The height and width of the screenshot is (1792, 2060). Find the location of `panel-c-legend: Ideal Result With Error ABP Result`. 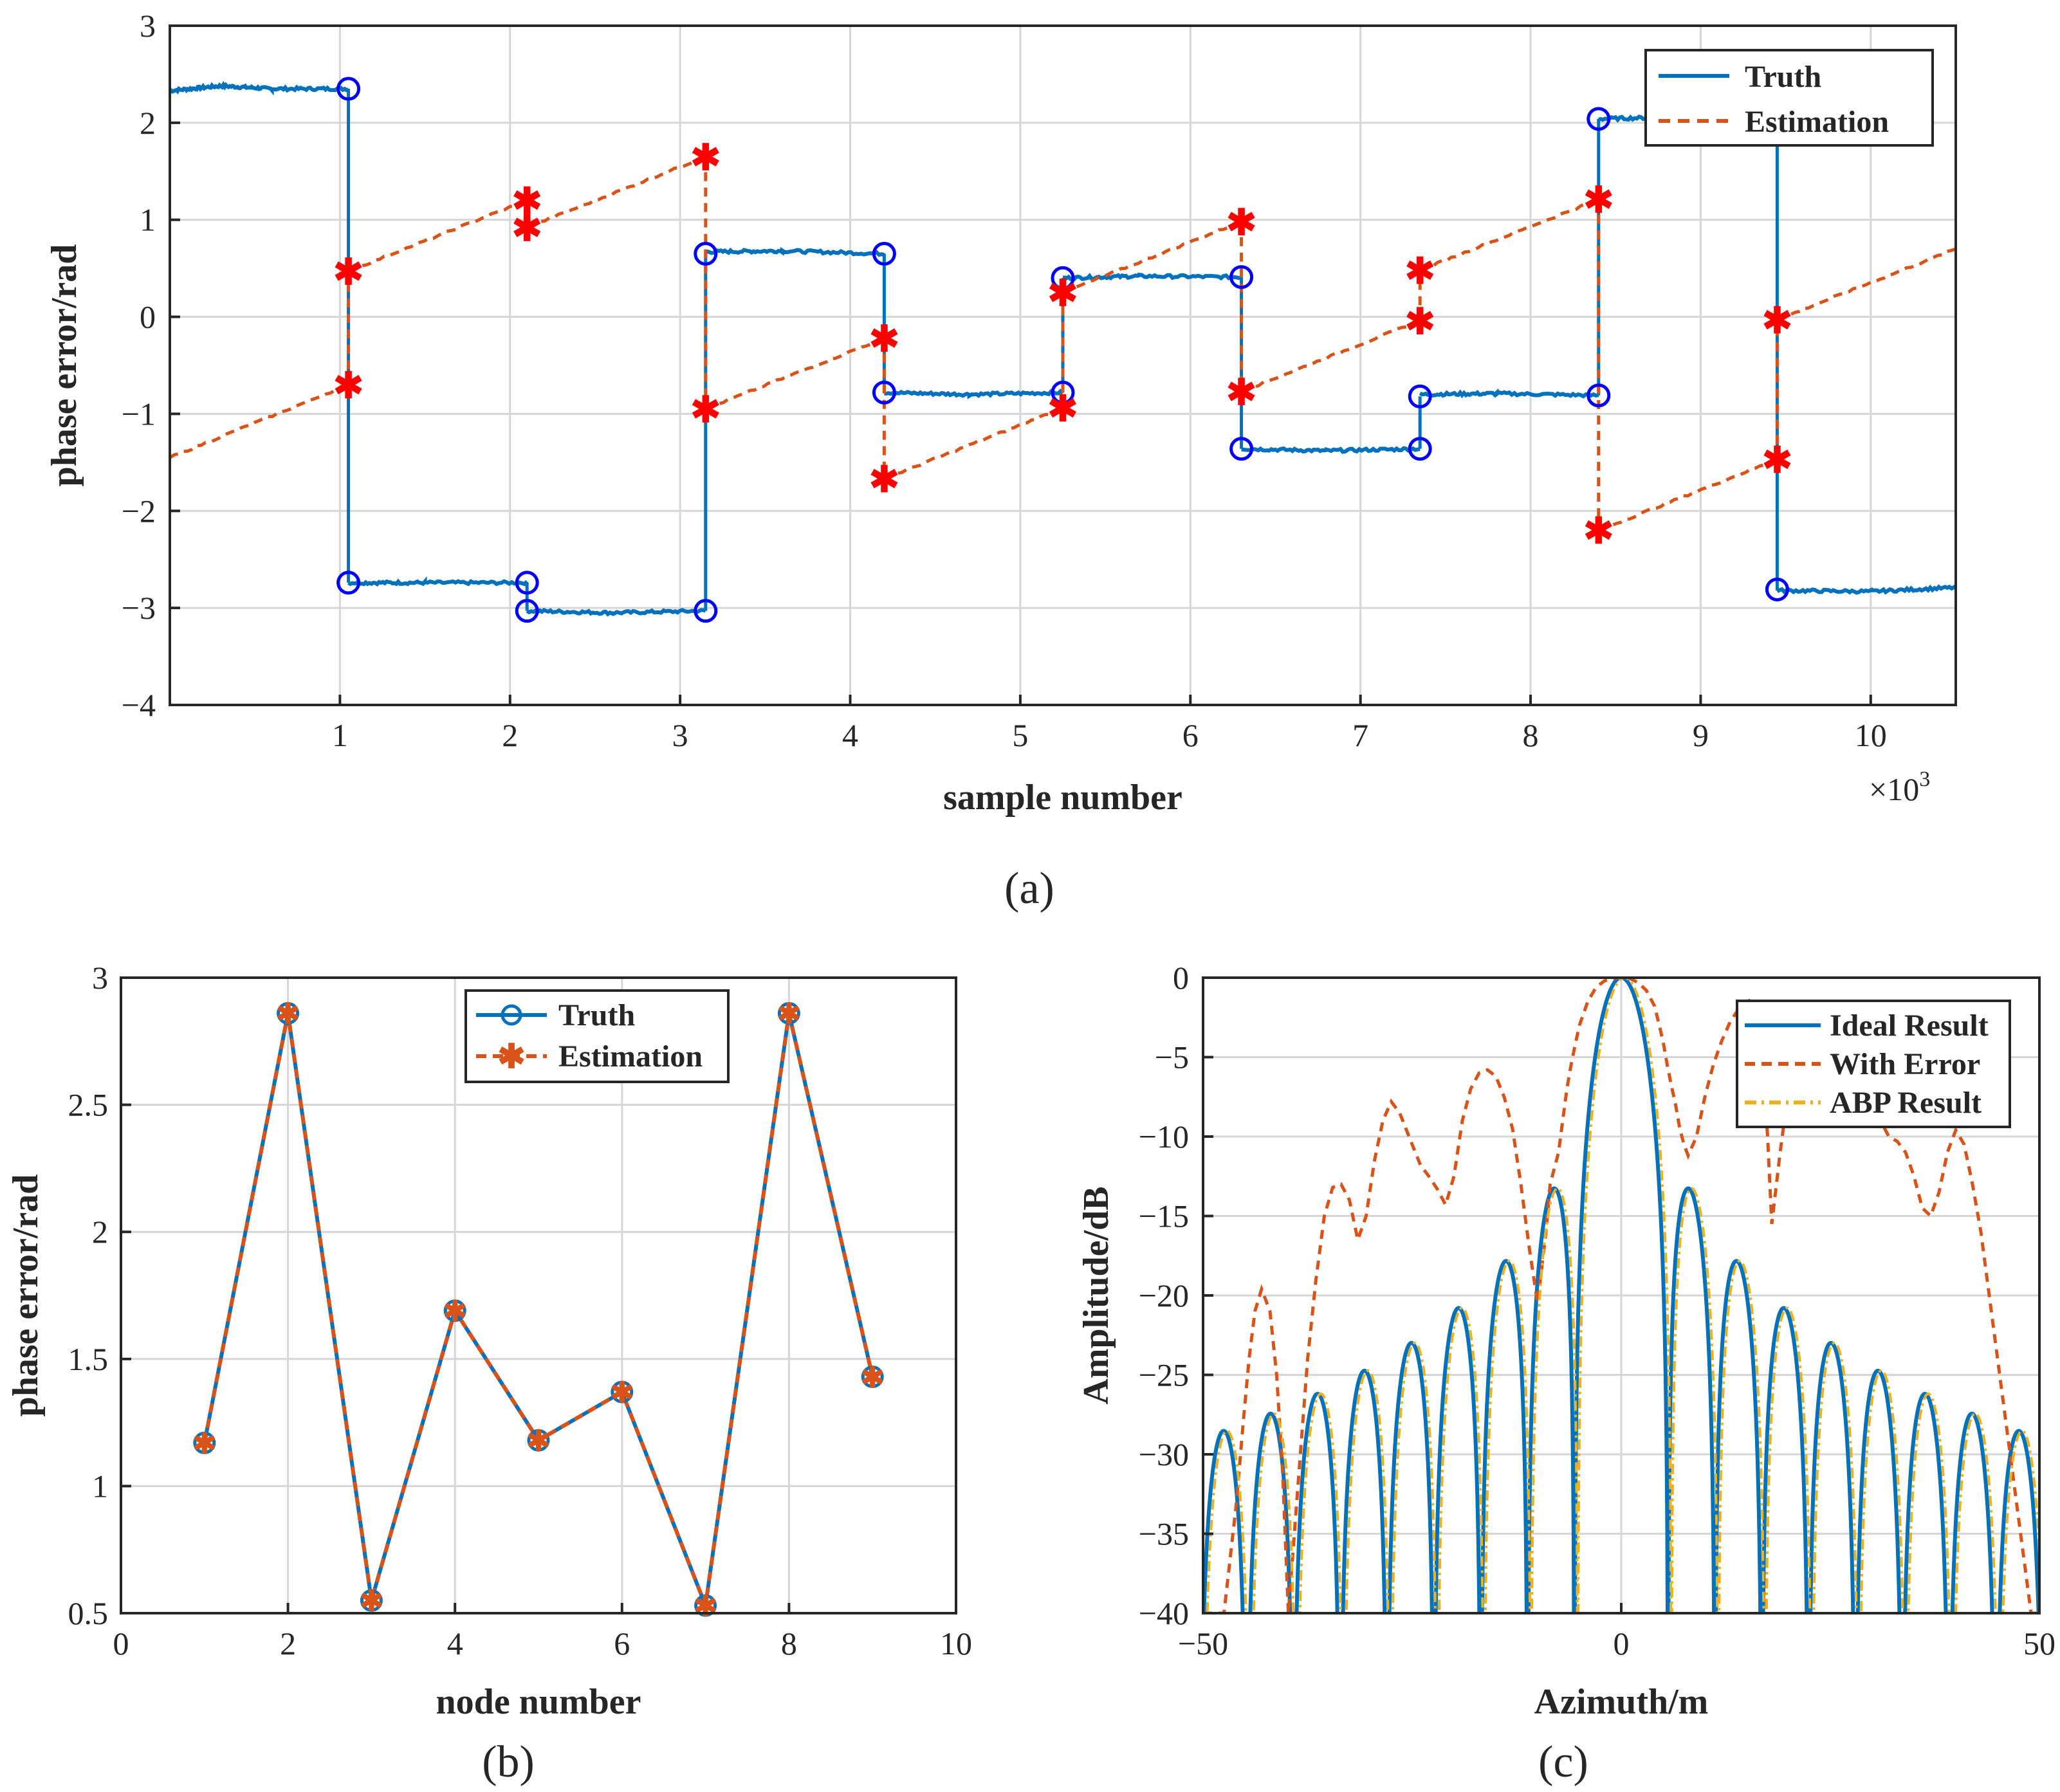

panel-c-legend: Ideal Result With Error ABP Result is located at coordinates (1873, 1064).